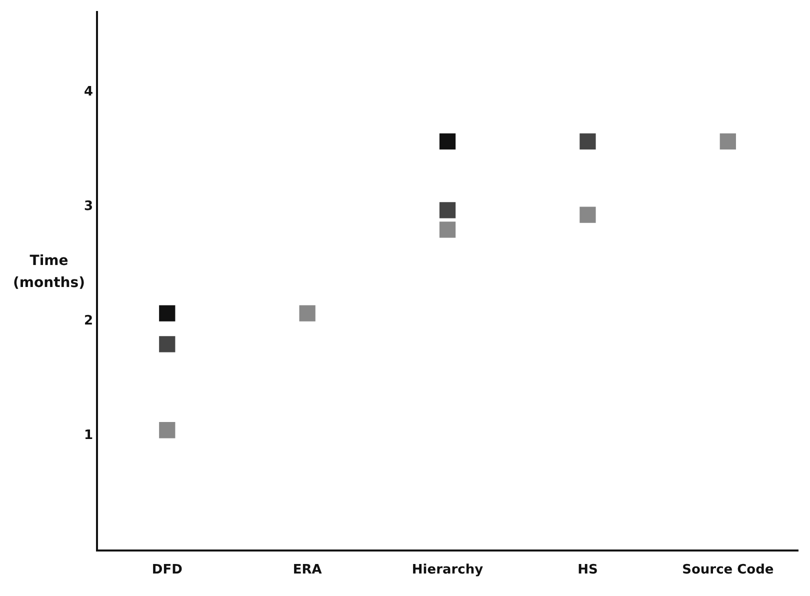 This screenshot has width=810, height=596. I want to click on x-tick-label: DFD, so click(167, 570).